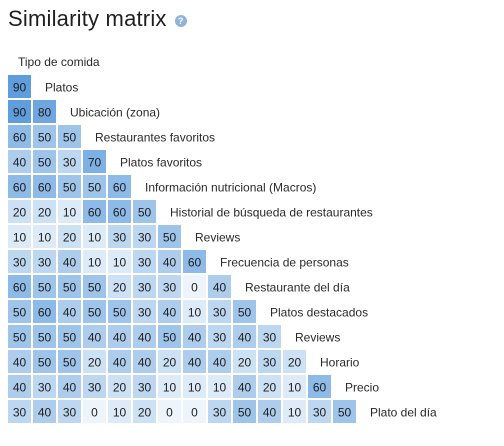 The width and height of the screenshot is (504, 446). I want to click on heatmap-cell-r14-c9, so click(244, 411).